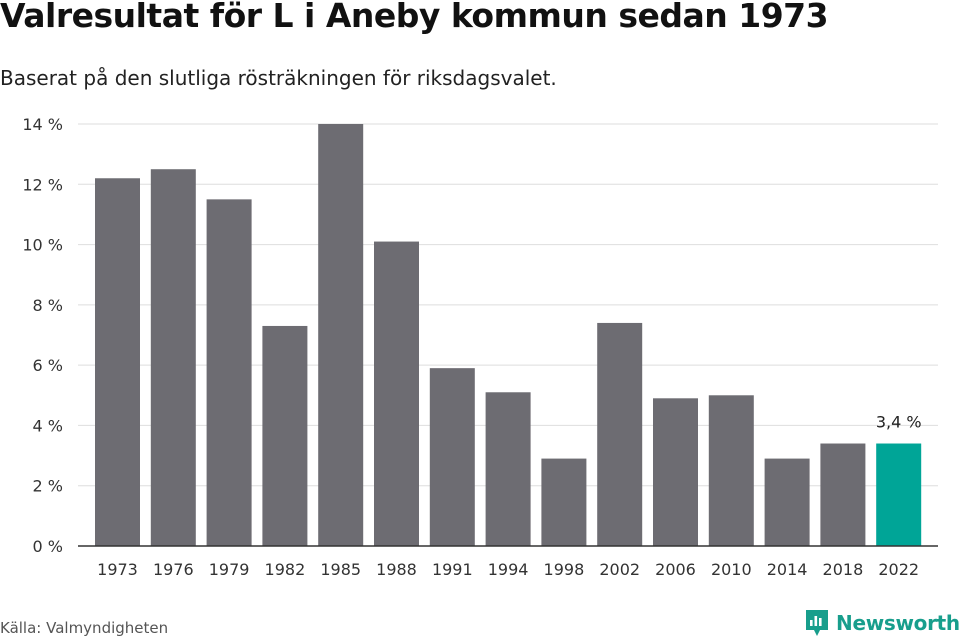 Image resolution: width=960 pixels, height=640 pixels. I want to click on y-tick-label: 6 %, so click(48, 365).